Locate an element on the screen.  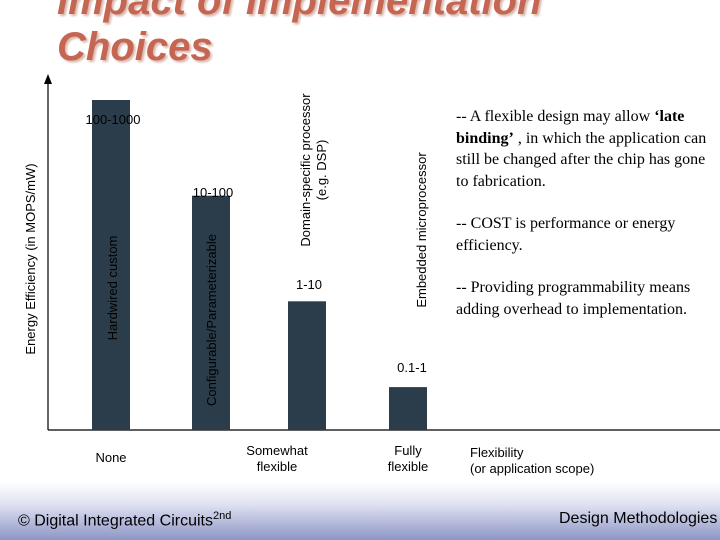
y-axis-arrow is located at coordinates (48, 79).